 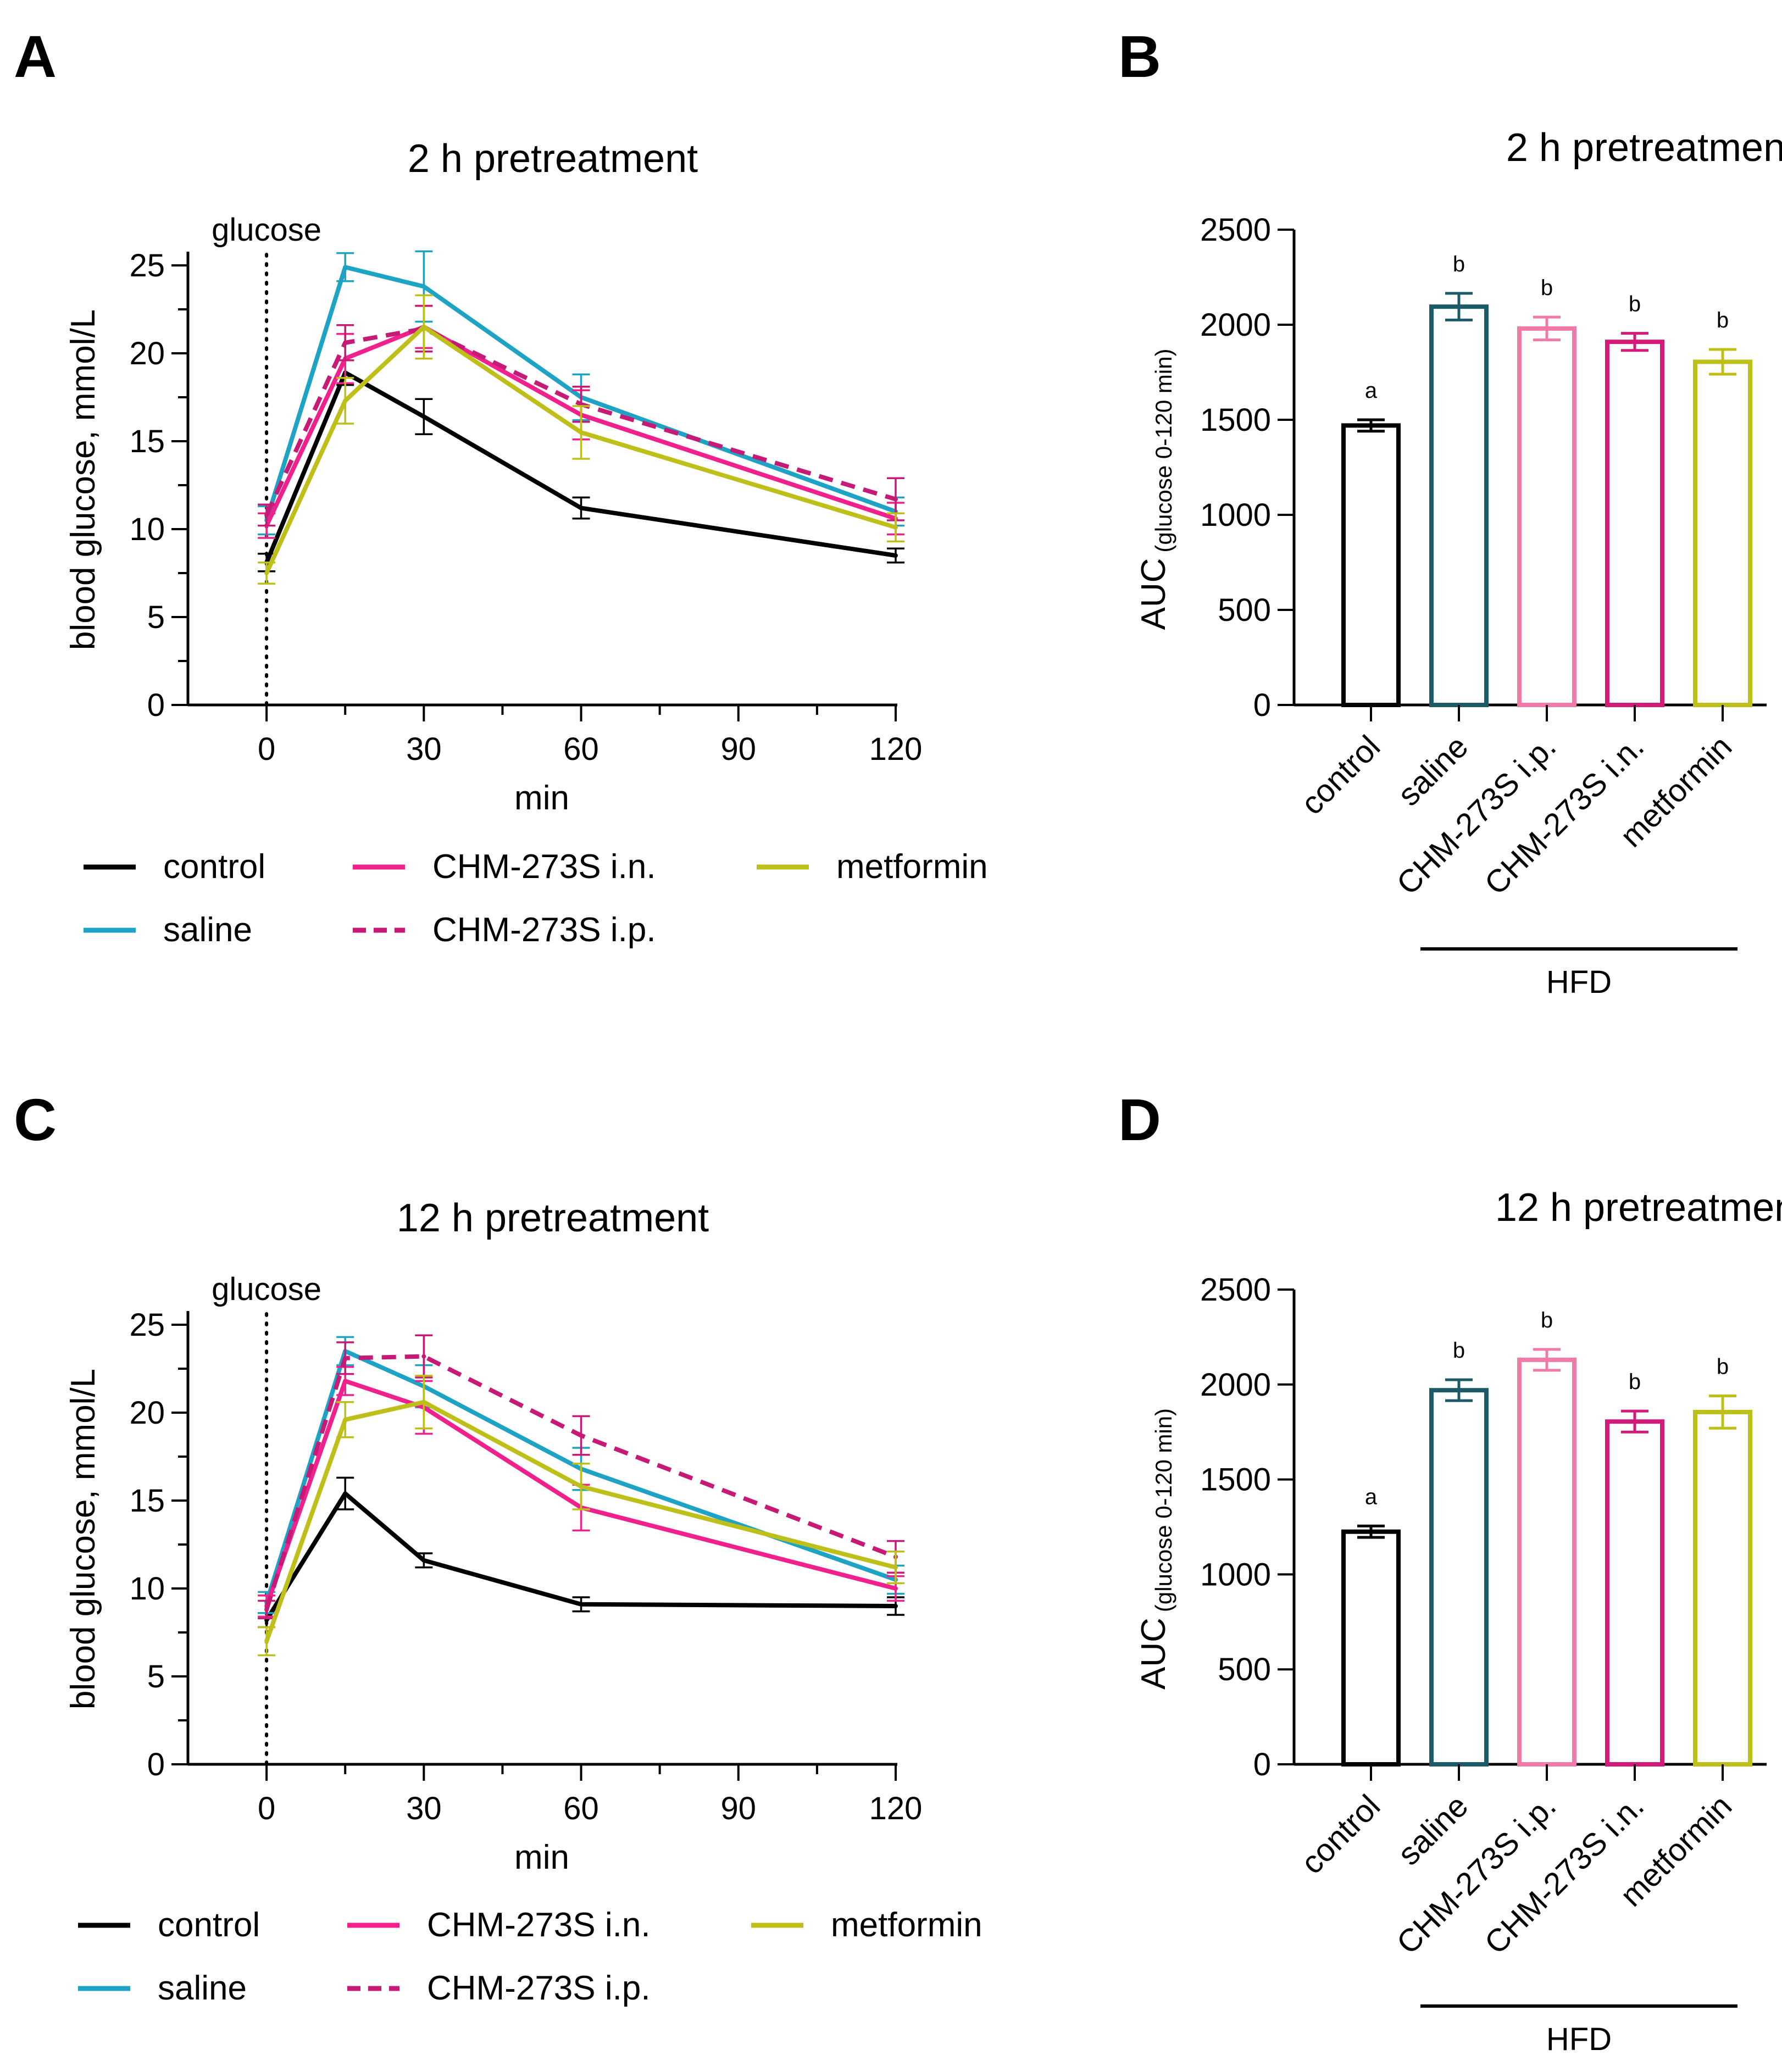 I want to click on x-tick-label: 30, so click(x=424, y=749).